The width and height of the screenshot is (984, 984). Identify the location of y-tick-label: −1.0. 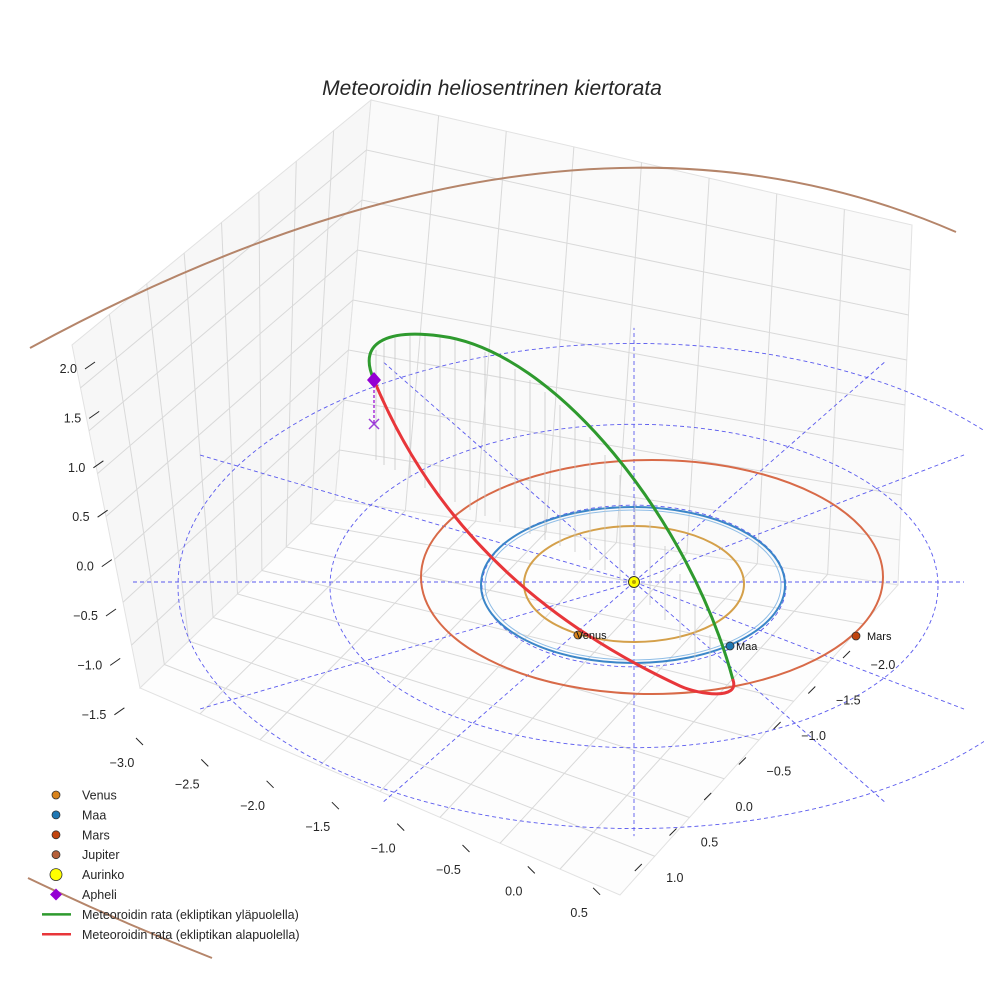
(813, 736).